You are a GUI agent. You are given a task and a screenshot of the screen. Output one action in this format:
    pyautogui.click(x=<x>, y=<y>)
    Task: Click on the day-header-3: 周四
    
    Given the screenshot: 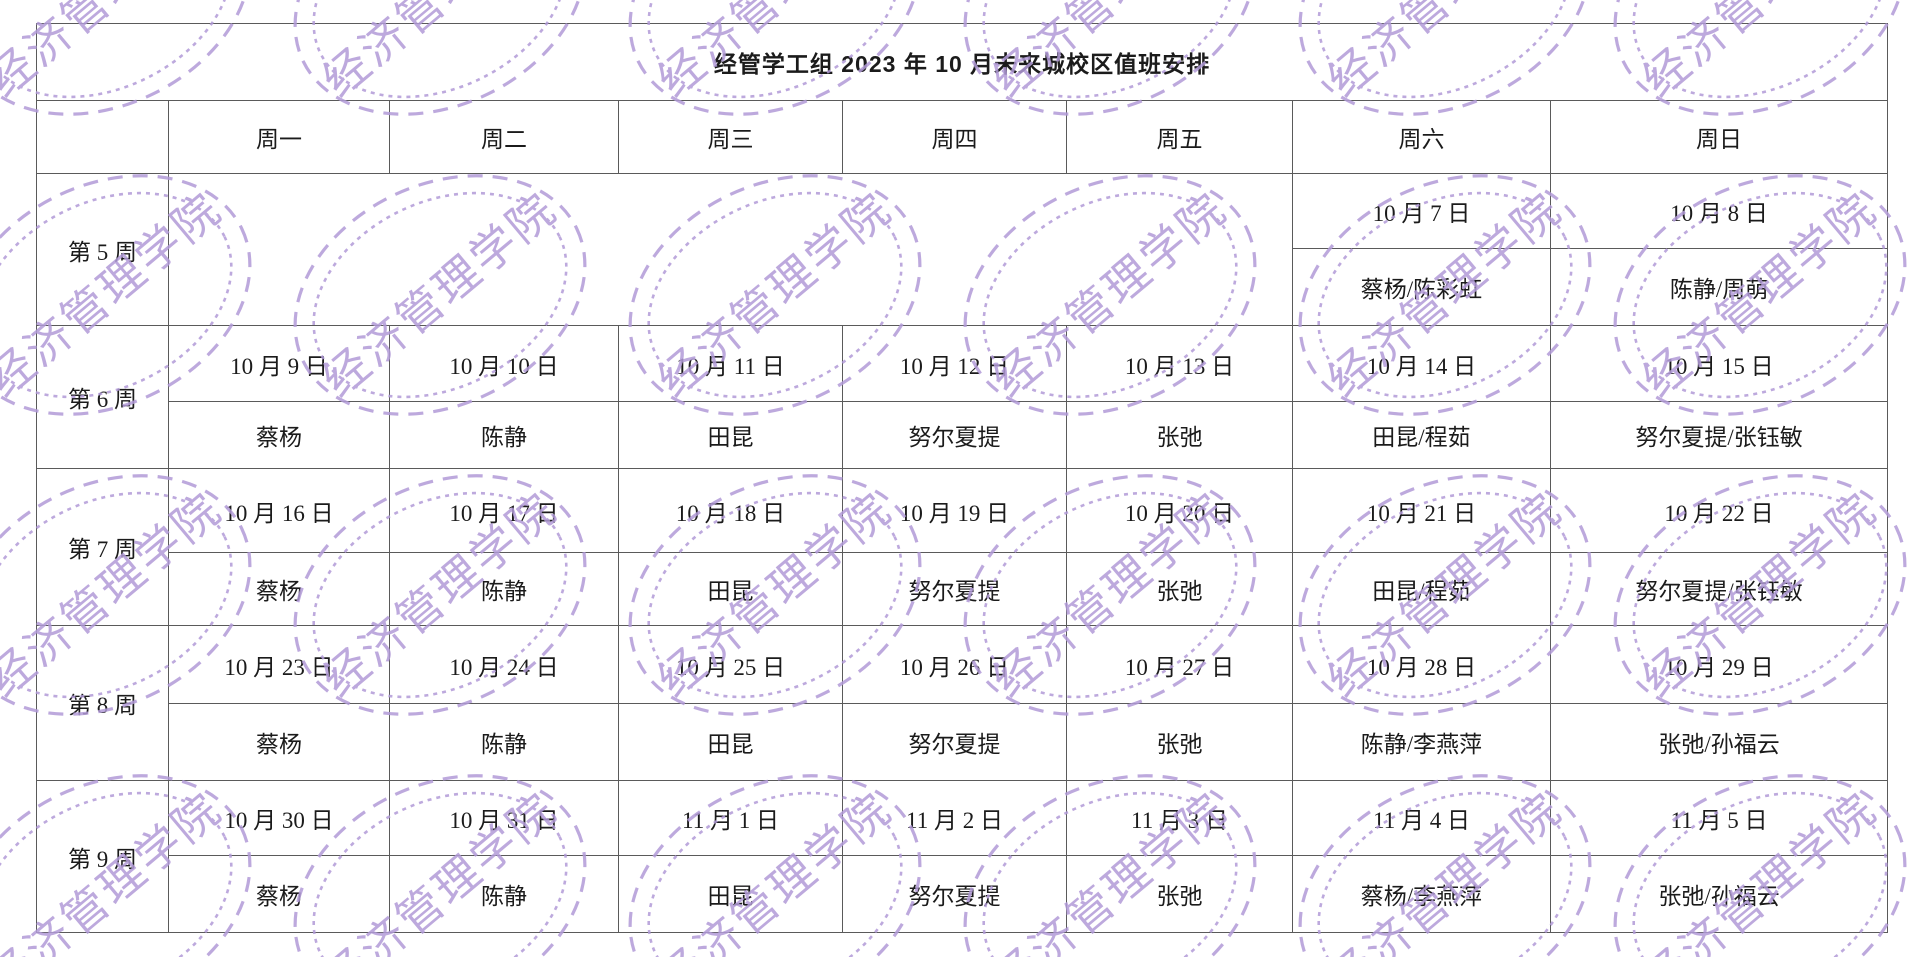 What is the action you would take?
    pyautogui.click(x=954, y=137)
    